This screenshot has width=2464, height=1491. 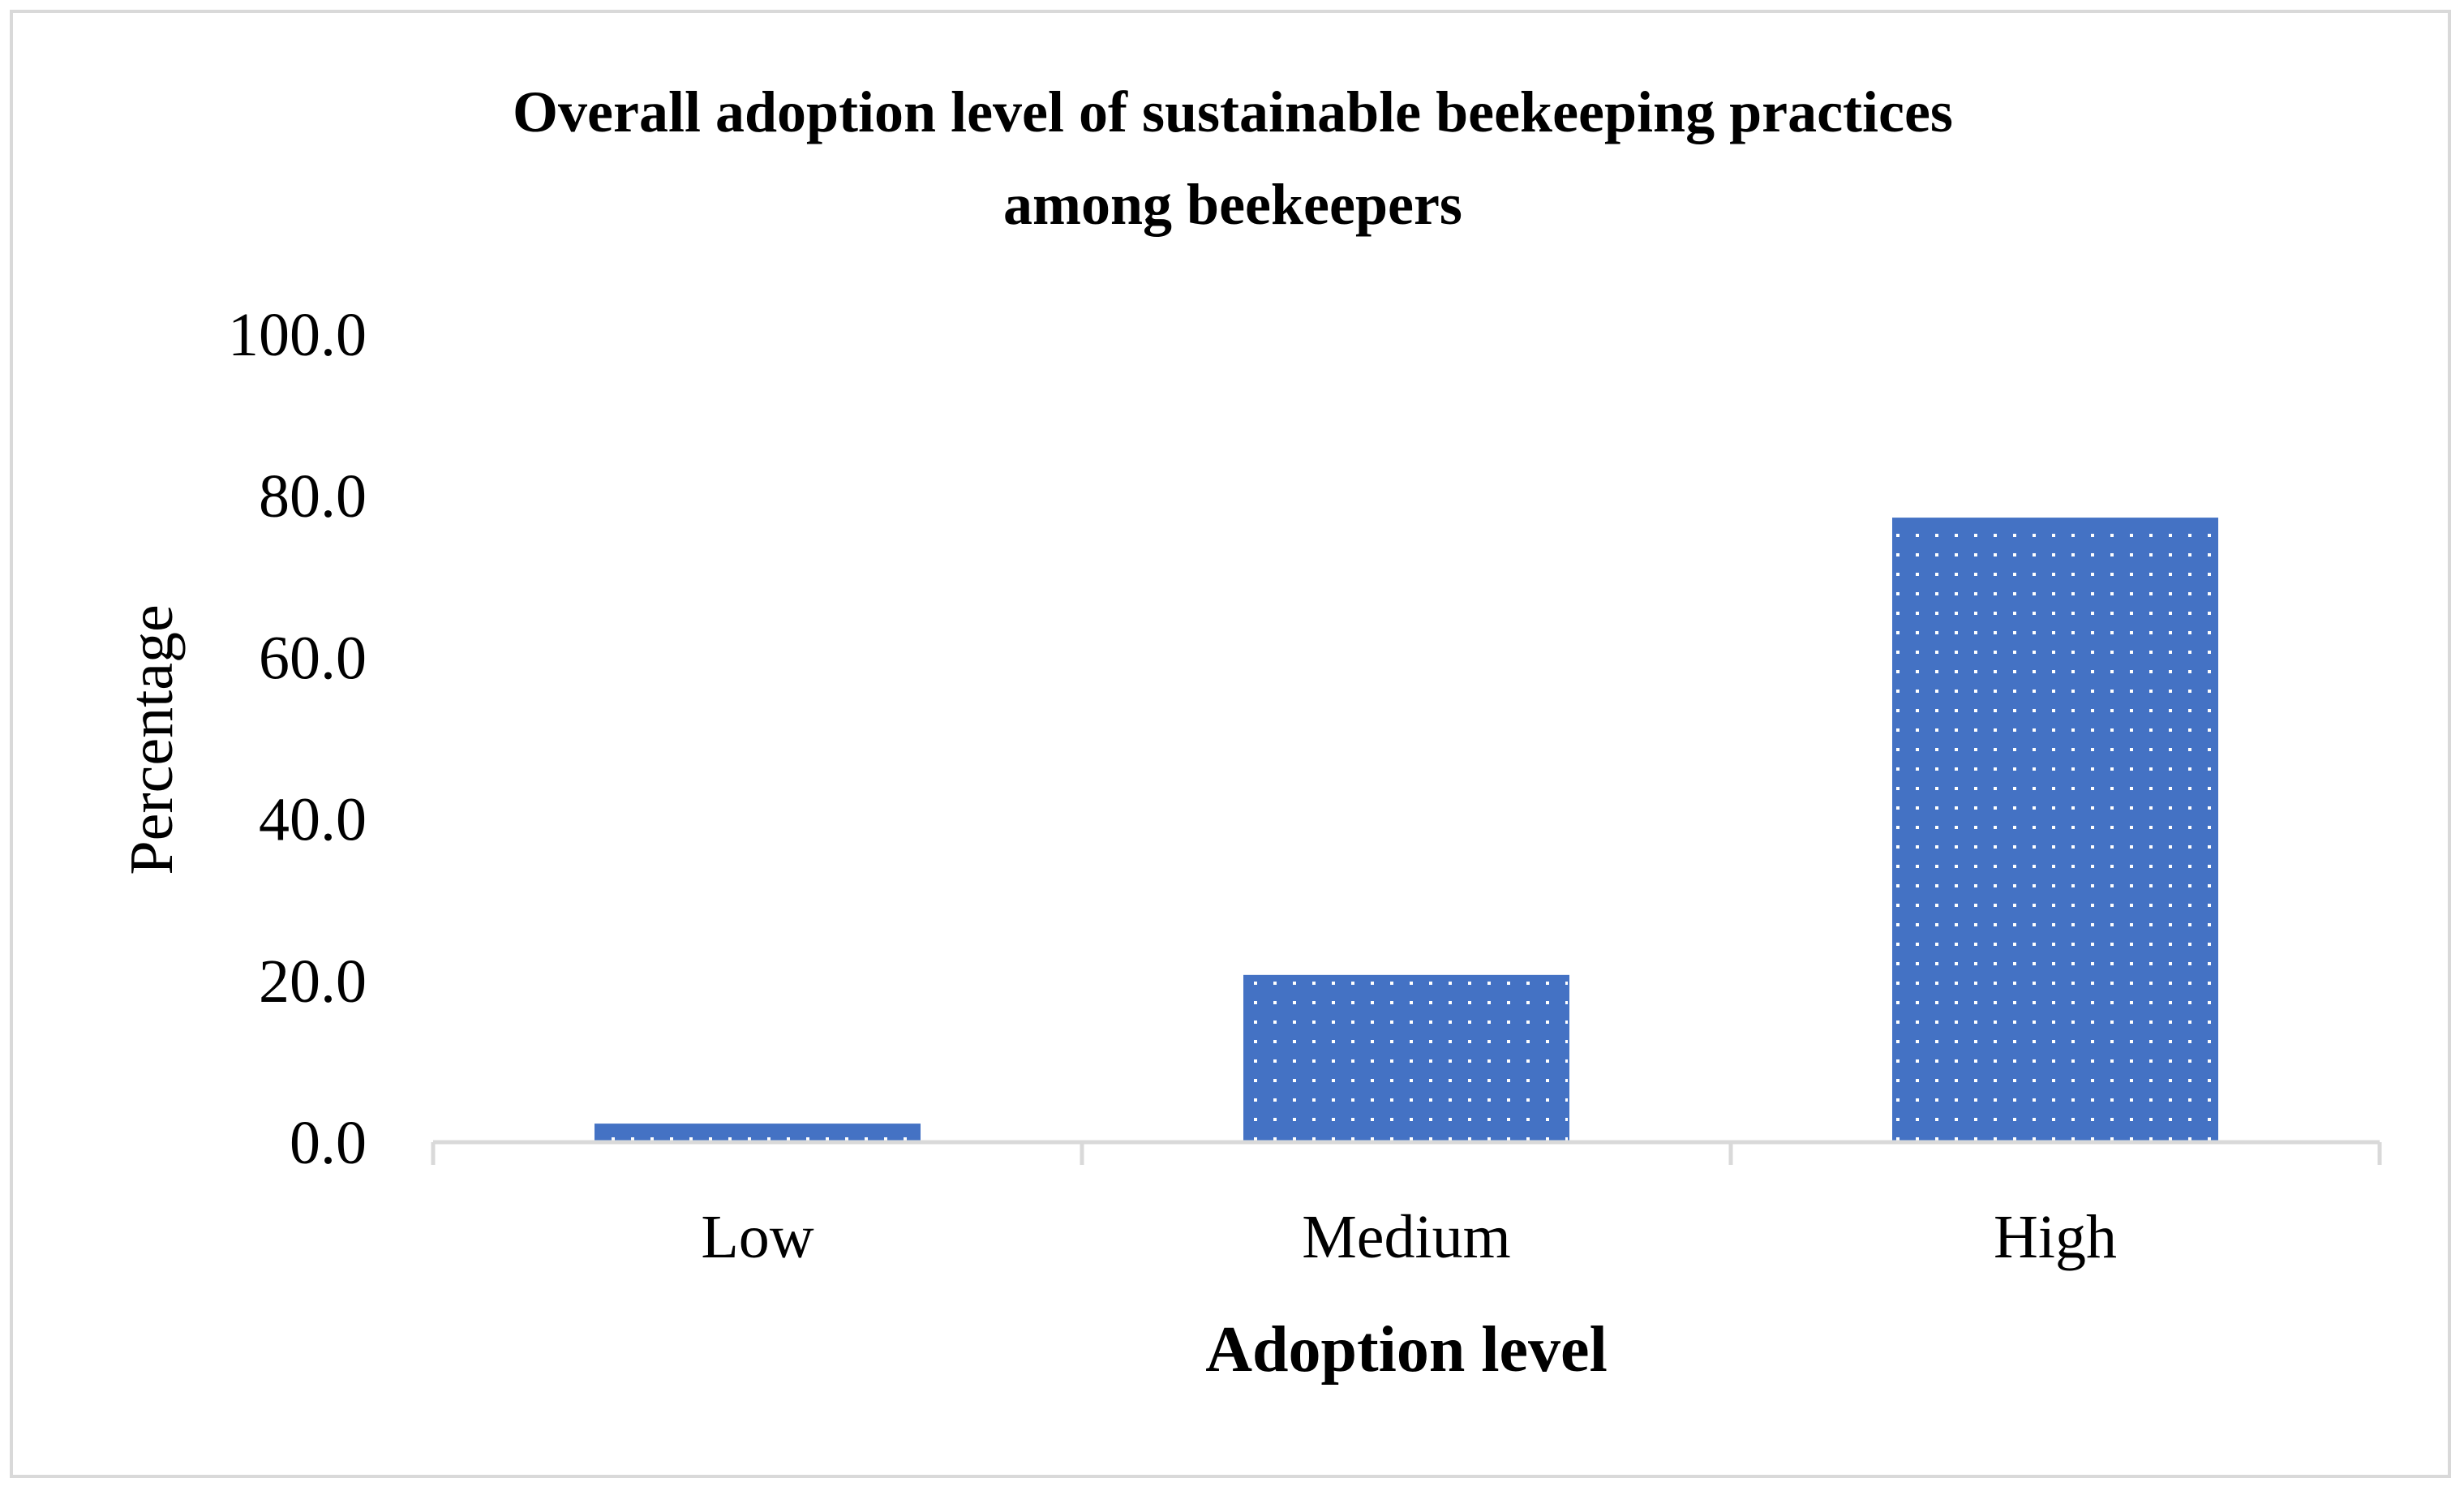 I want to click on chart-title-line-2: among beekeepers, so click(x=1232, y=204).